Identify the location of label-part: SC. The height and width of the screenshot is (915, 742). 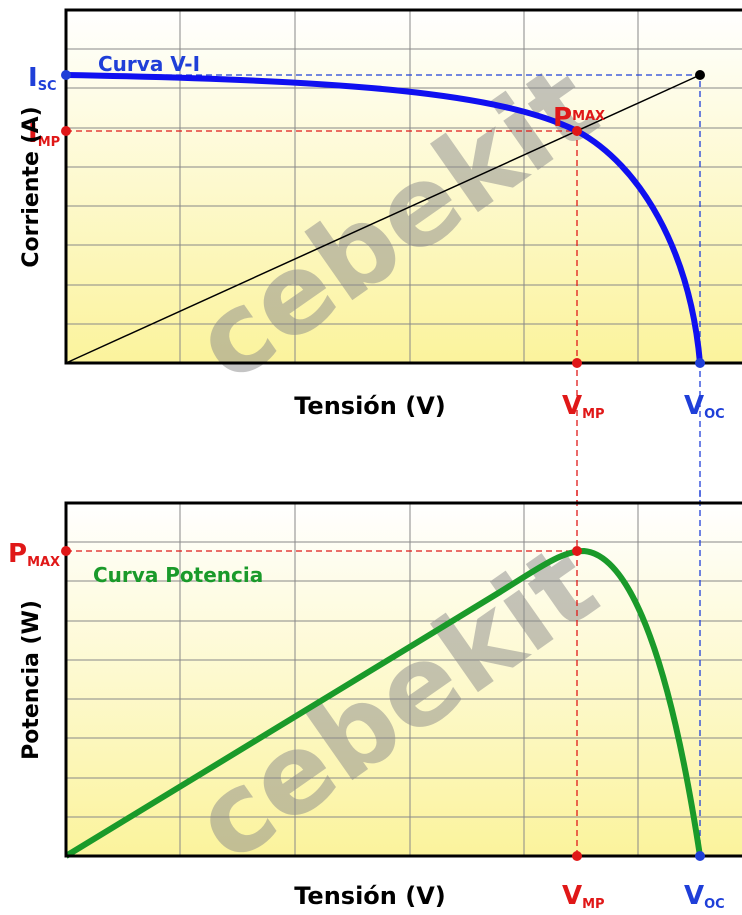
(47, 86).